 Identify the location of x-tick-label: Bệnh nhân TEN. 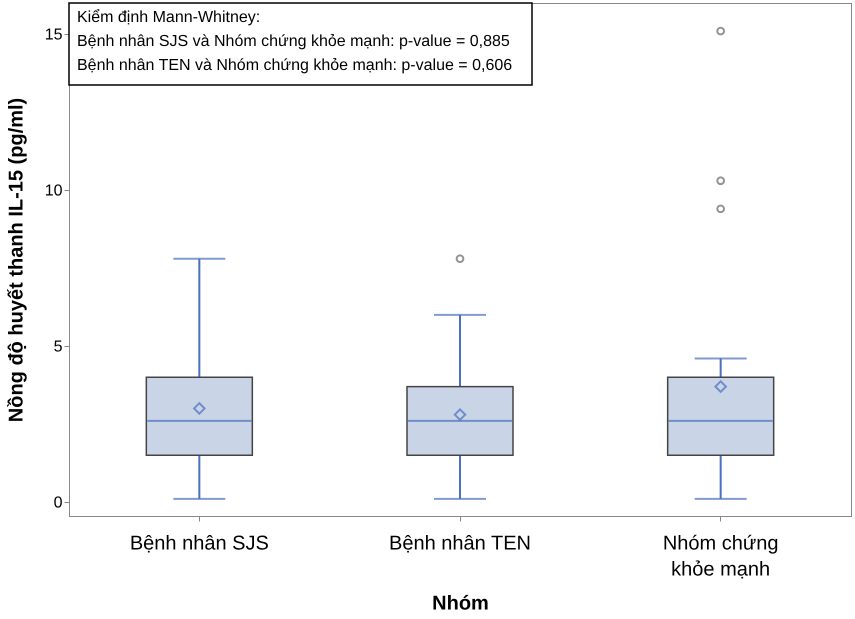
(460, 543).